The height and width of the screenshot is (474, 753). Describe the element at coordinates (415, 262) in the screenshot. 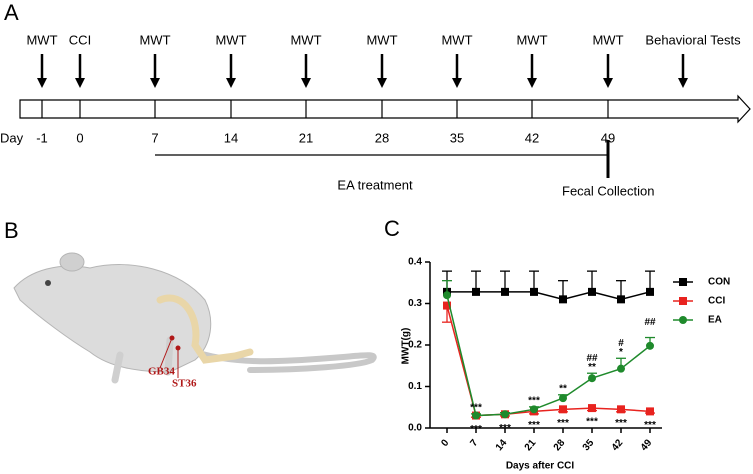

I see `y-tick-label: 0.4` at that location.